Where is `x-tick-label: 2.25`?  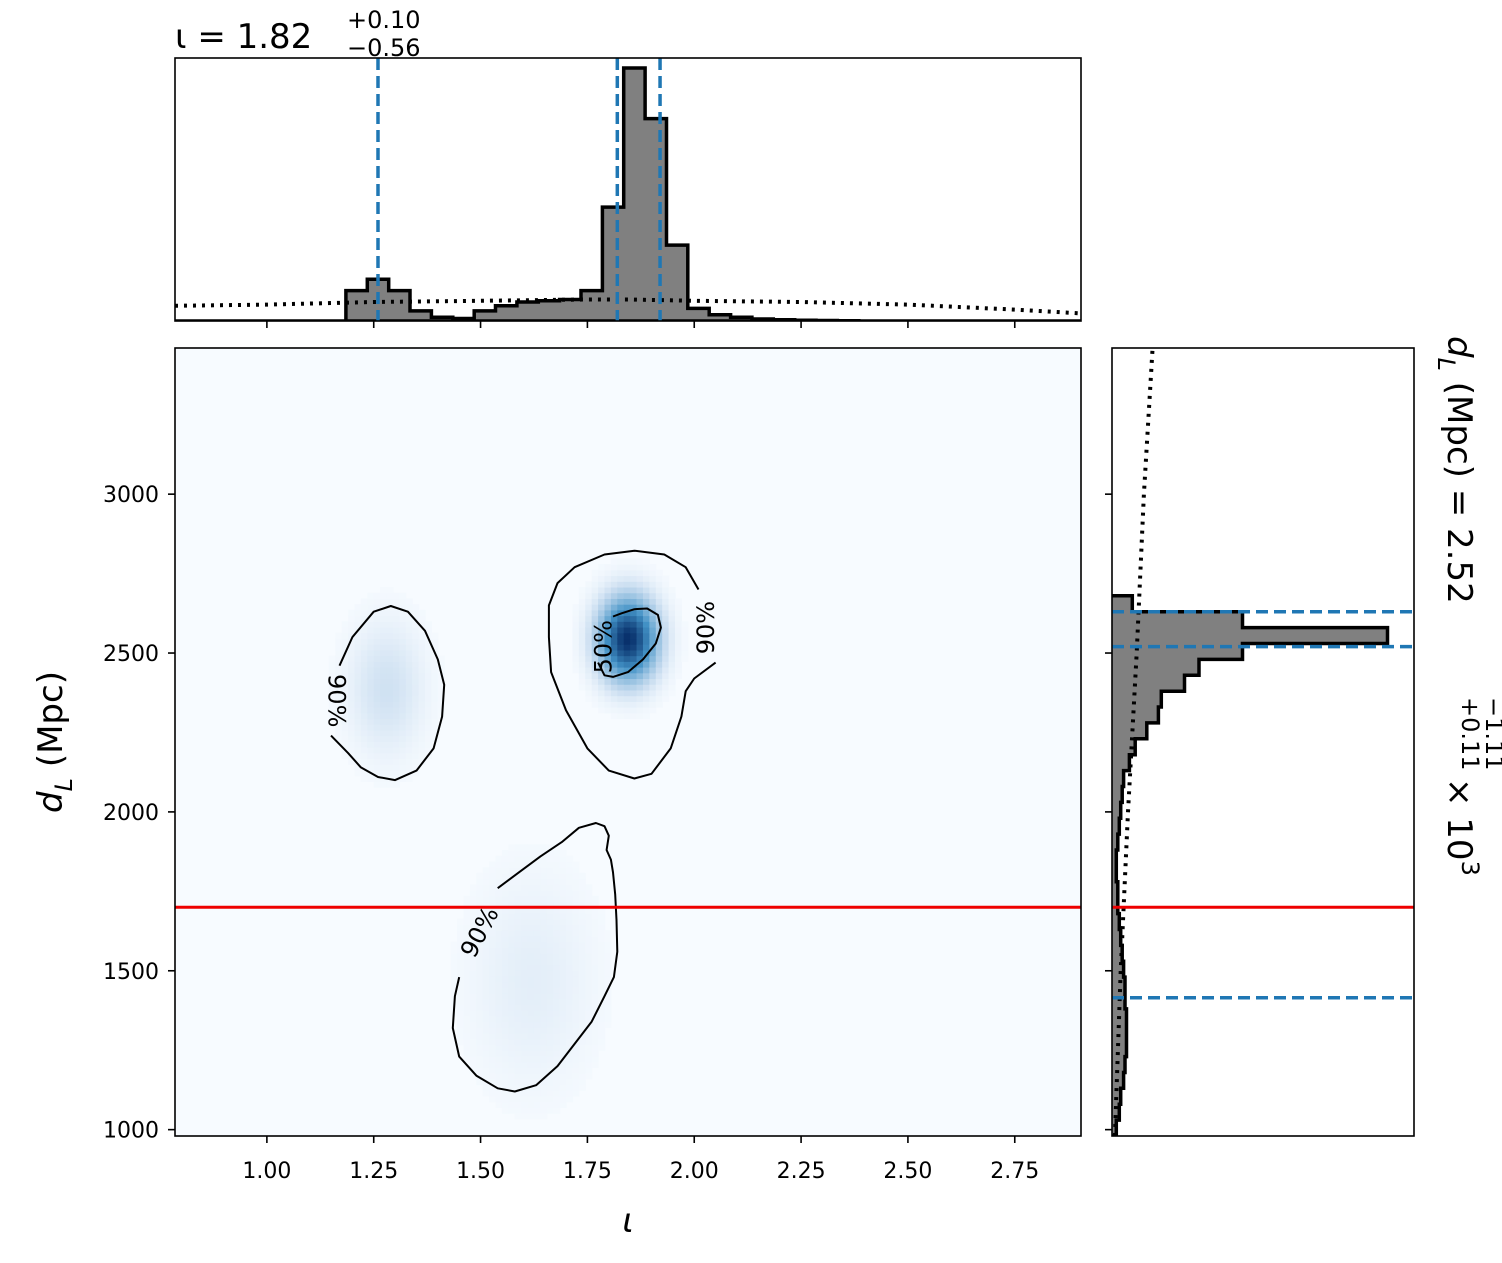 x-tick-label: 2.25 is located at coordinates (801, 1171).